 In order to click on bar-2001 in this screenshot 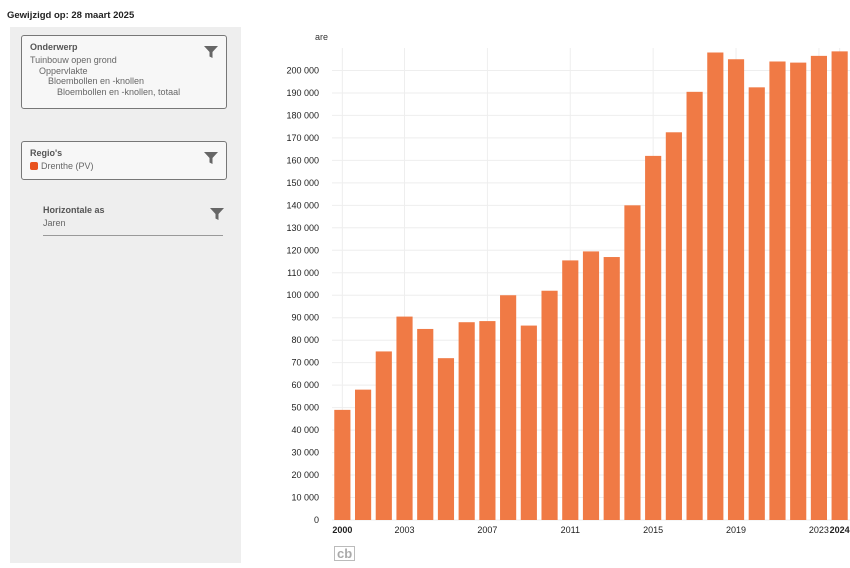, I will do `click(363, 454)`.